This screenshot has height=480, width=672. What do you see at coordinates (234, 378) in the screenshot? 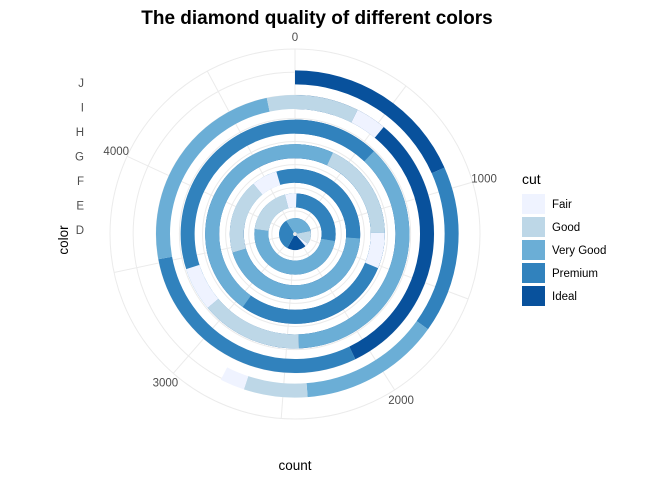
I see `bar-J-fair` at bounding box center [234, 378].